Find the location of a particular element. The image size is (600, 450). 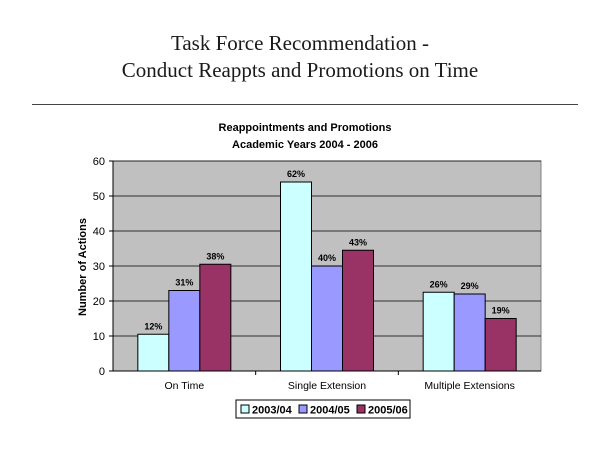

legend-label: 2003/04 is located at coordinates (272, 411).